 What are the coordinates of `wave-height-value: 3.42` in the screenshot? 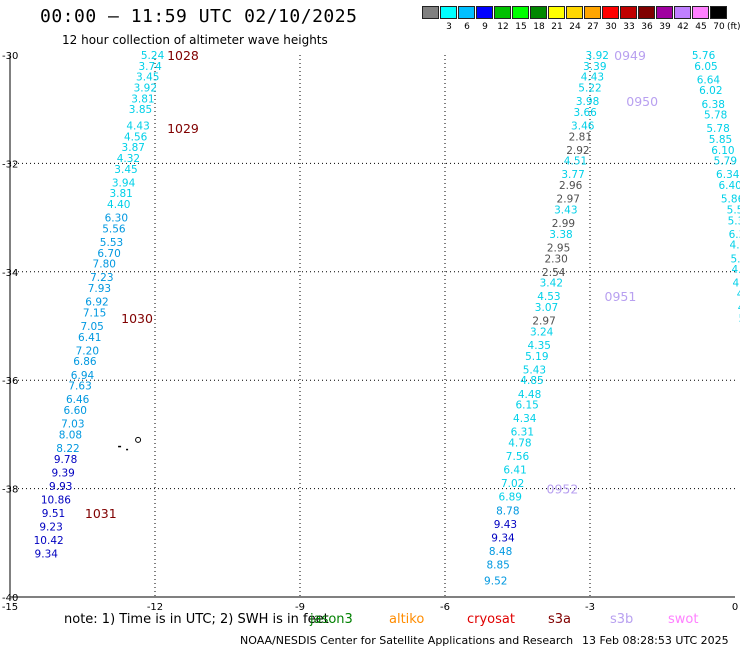 It's located at (551, 284).